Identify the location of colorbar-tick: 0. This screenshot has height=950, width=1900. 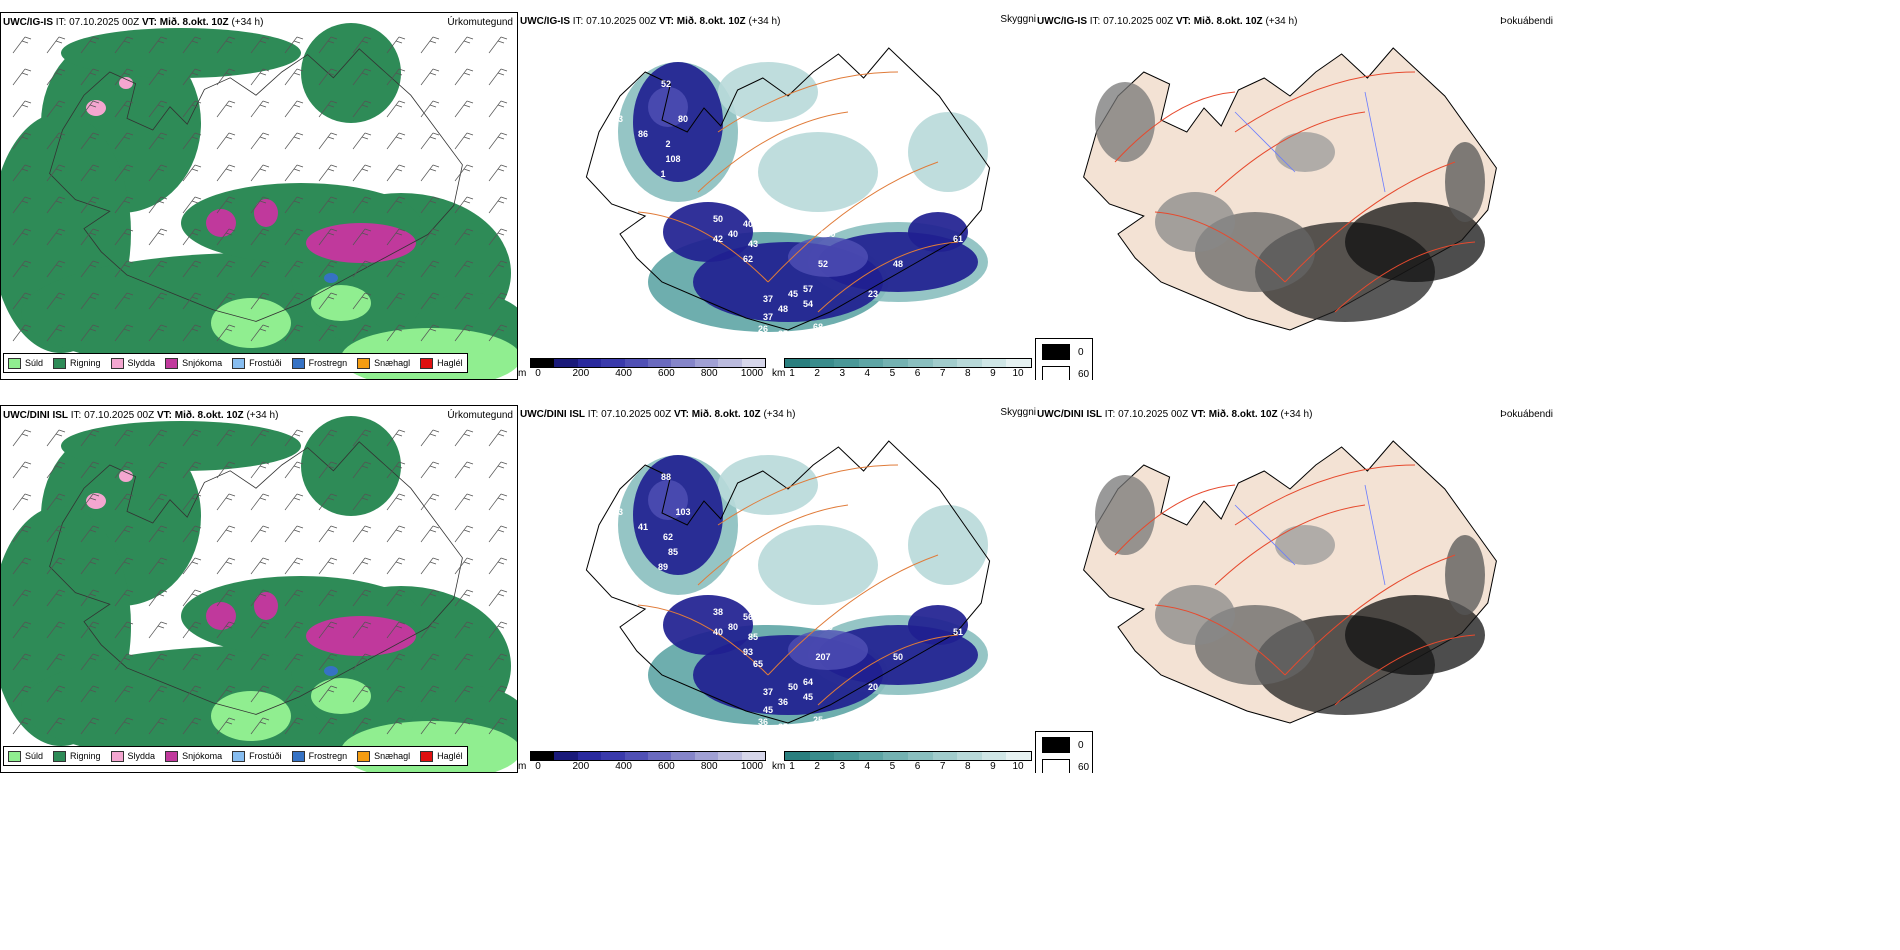
(538, 373).